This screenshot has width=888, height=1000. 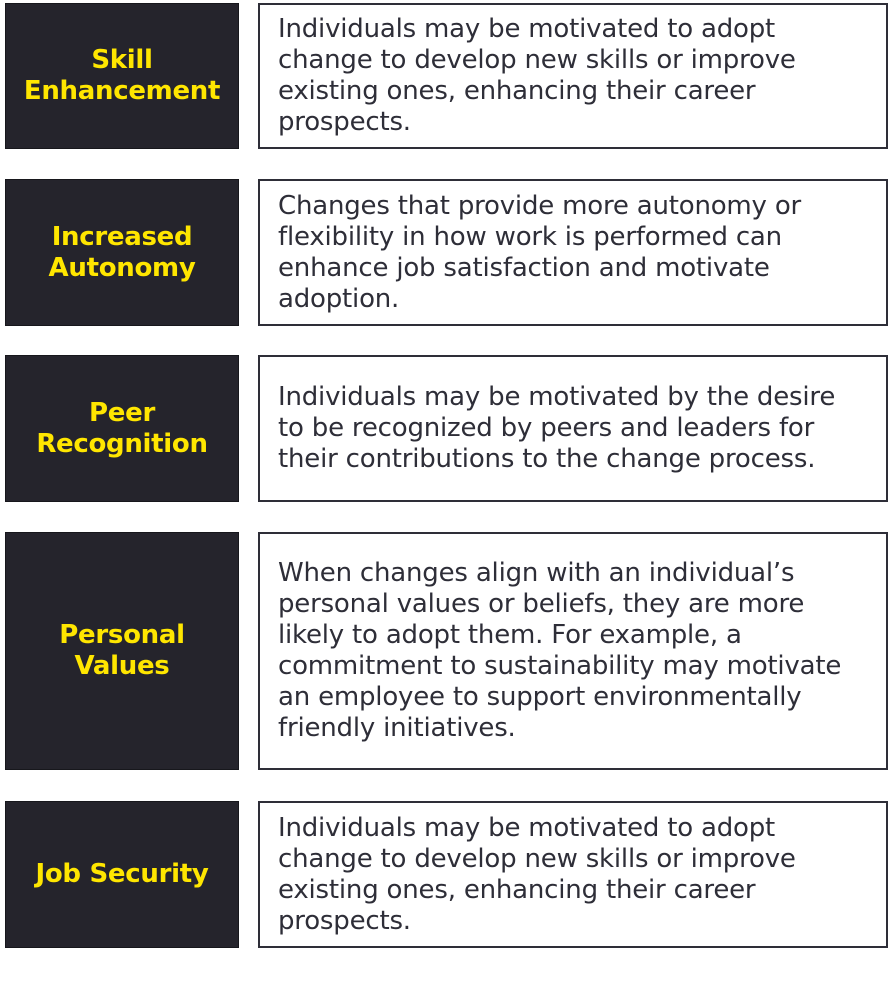 I want to click on row-label: Peer Recognition, so click(x=122, y=428).